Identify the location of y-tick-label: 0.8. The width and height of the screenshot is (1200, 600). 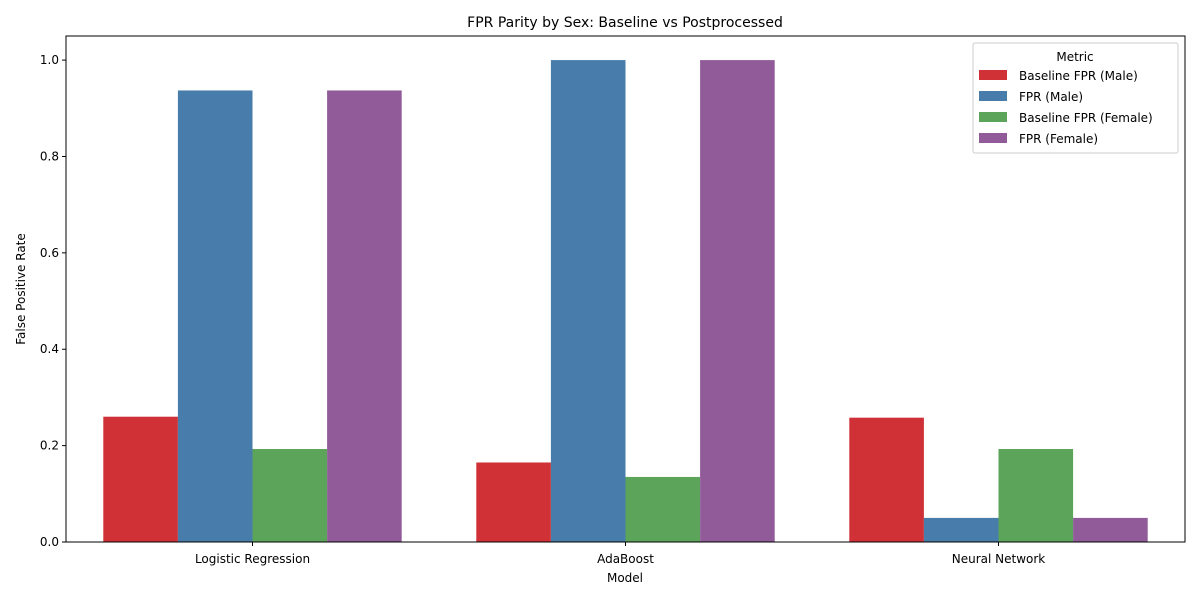
(49, 156).